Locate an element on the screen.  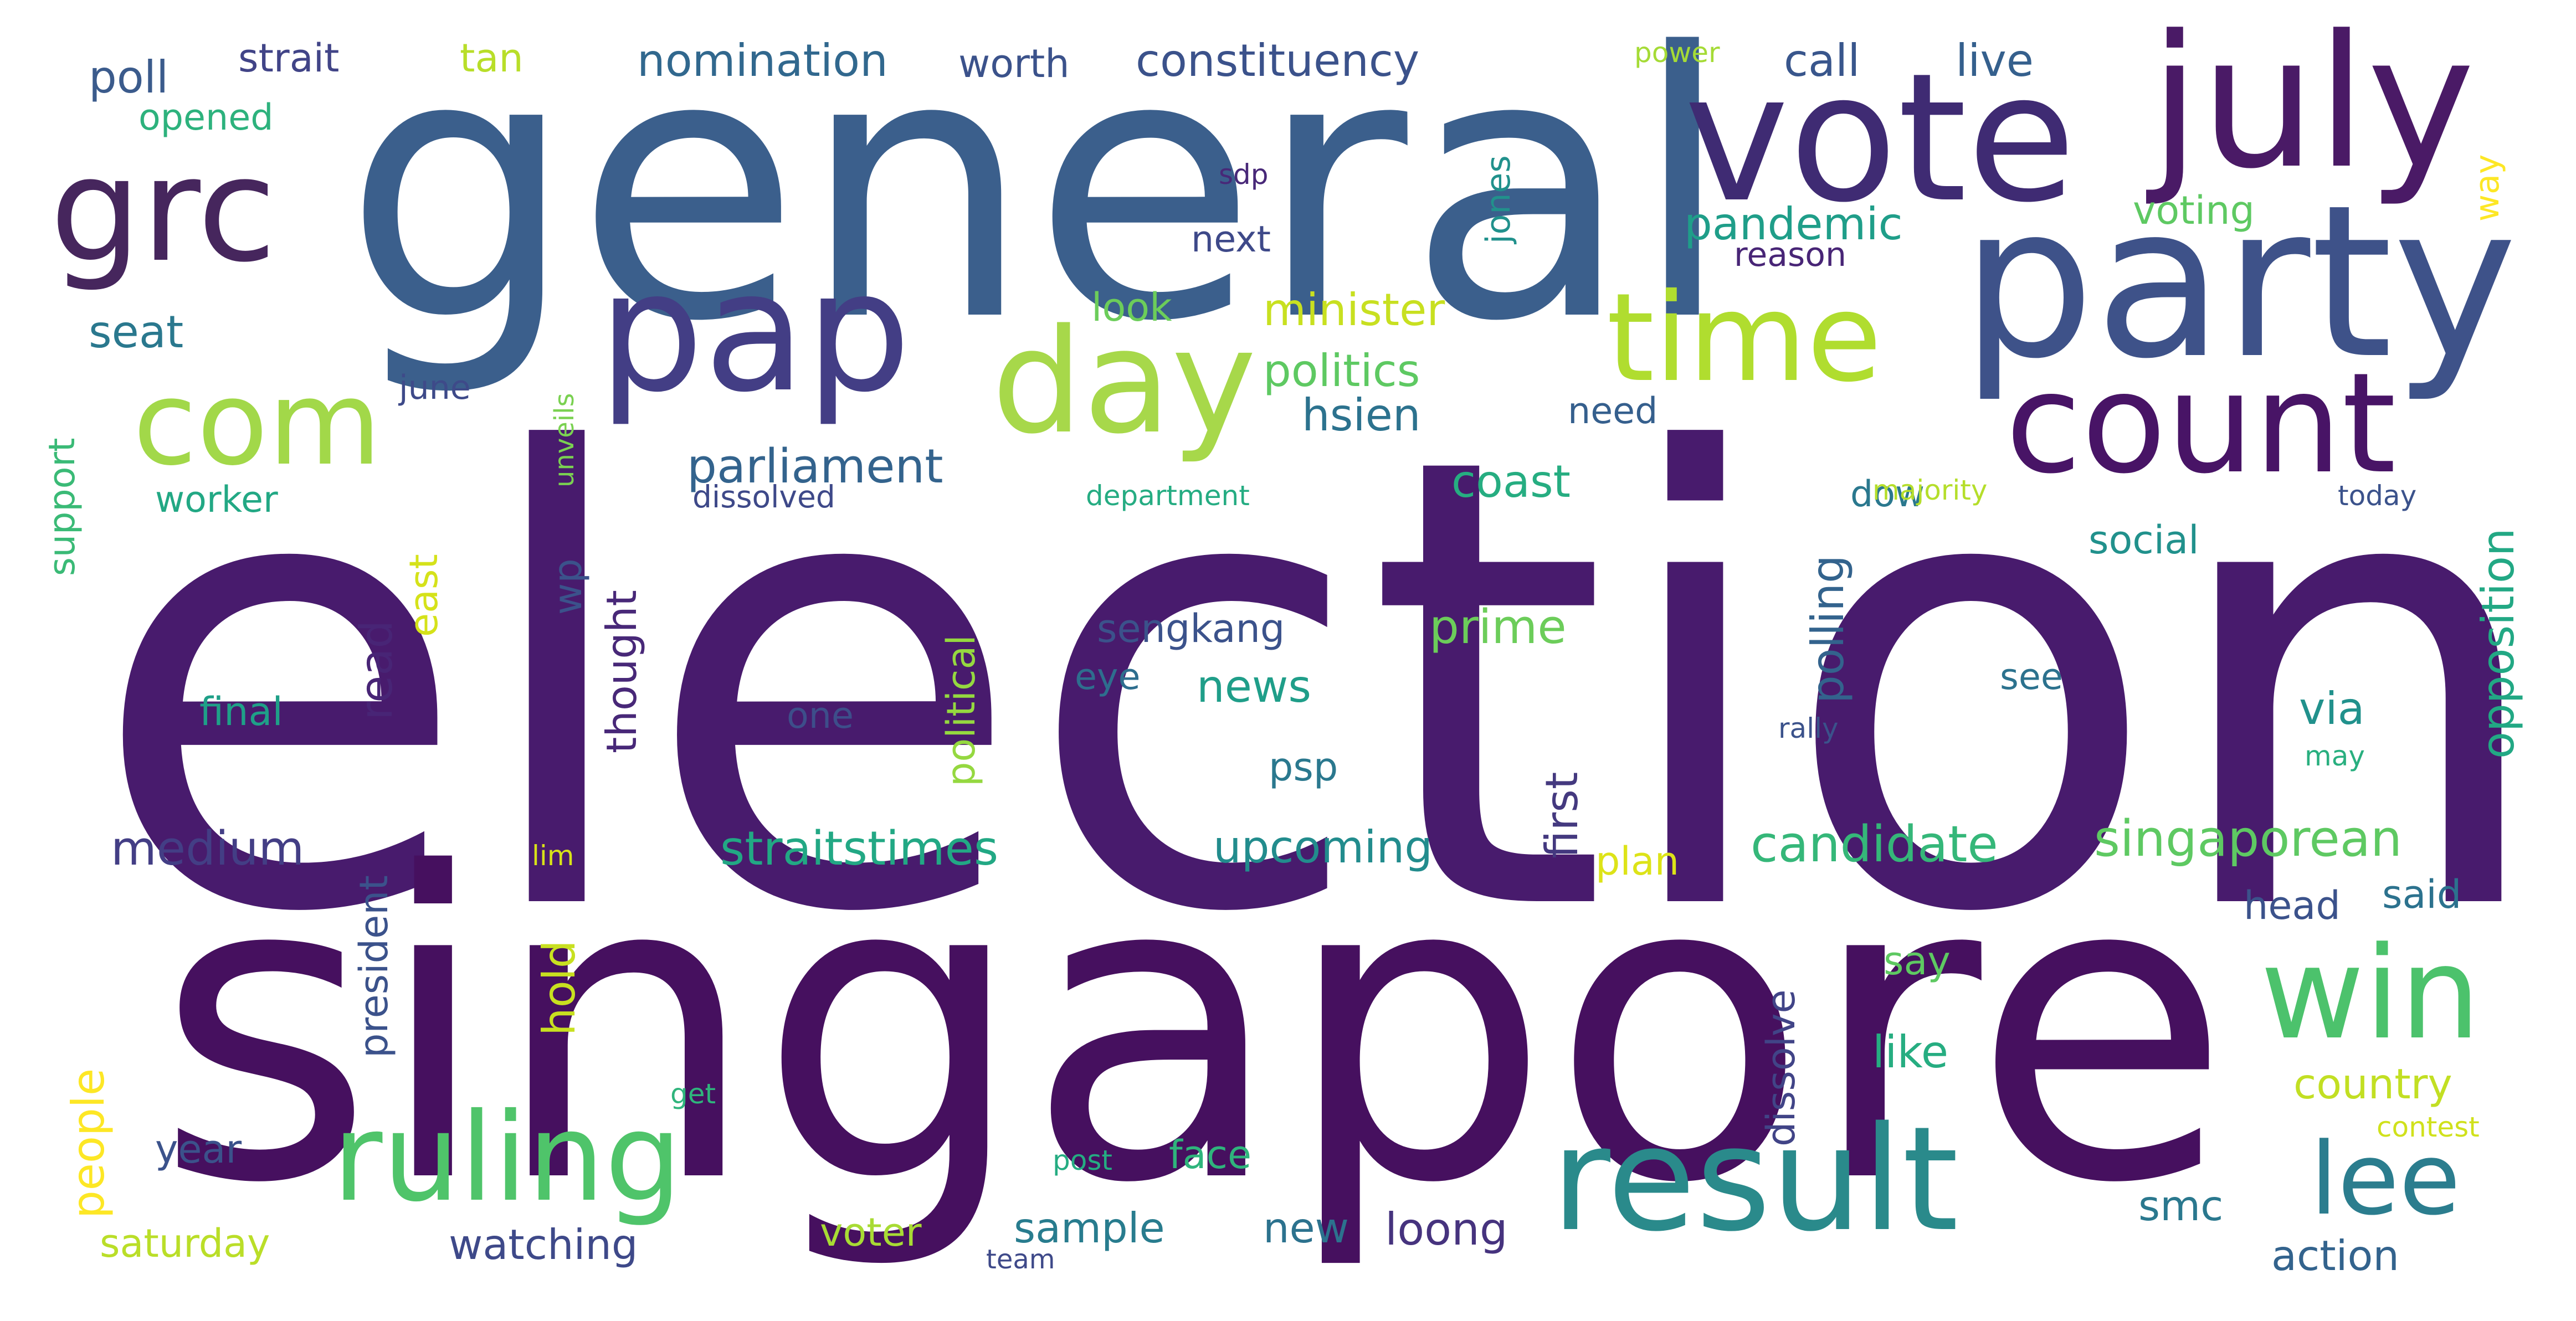
word-unveils: unveils is located at coordinates (564, 440).